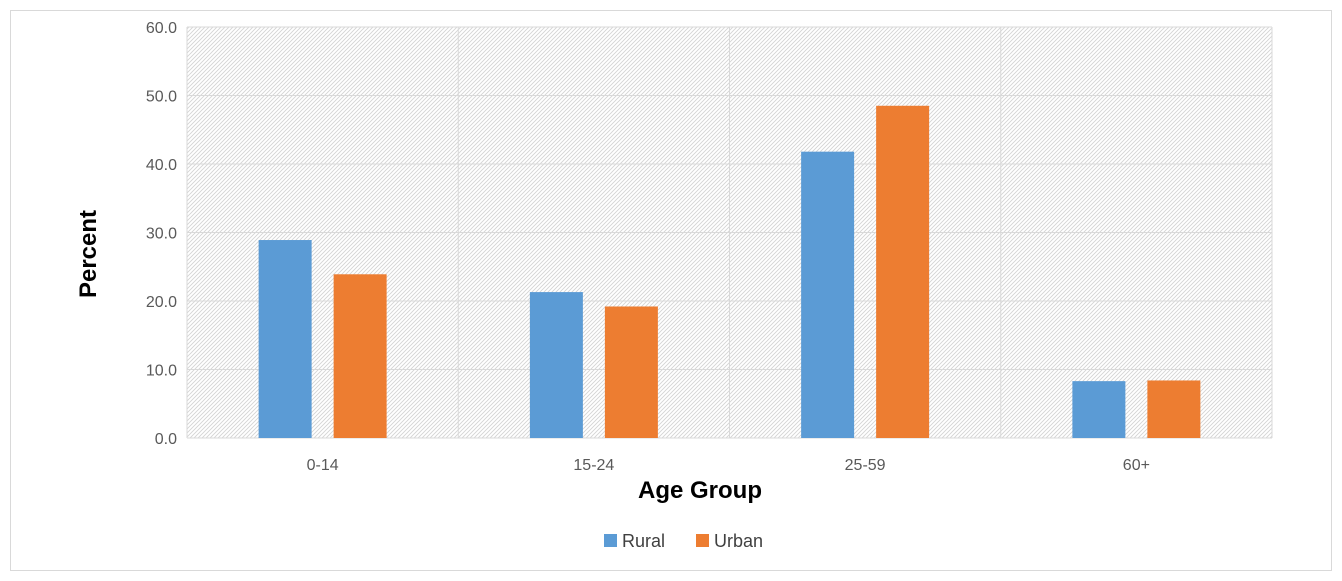 Image resolution: width=1342 pixels, height=581 pixels. Describe the element at coordinates (610, 540) in the screenshot. I see `legend-swatch-rural` at that location.